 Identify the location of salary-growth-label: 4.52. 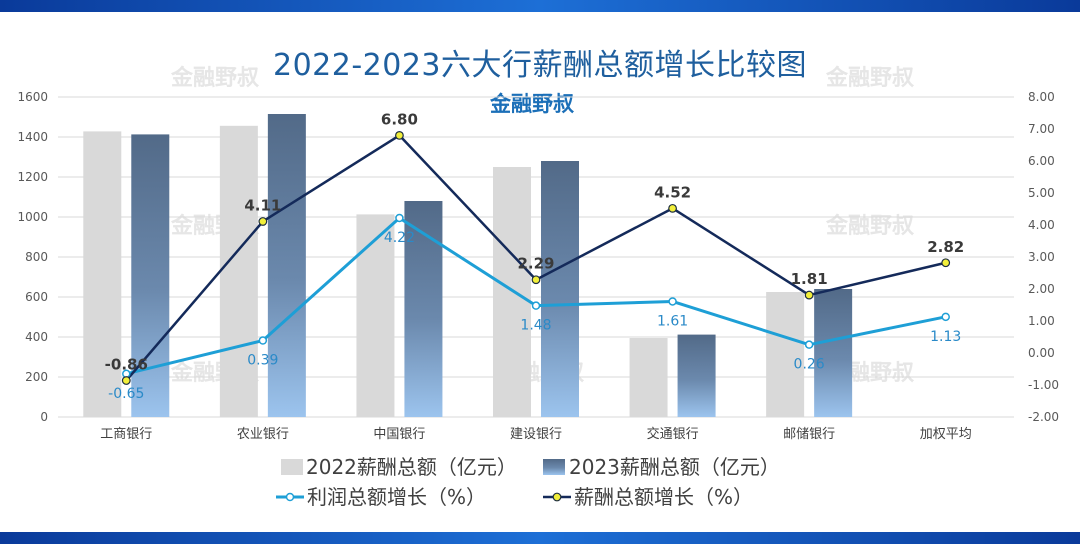
(672, 192).